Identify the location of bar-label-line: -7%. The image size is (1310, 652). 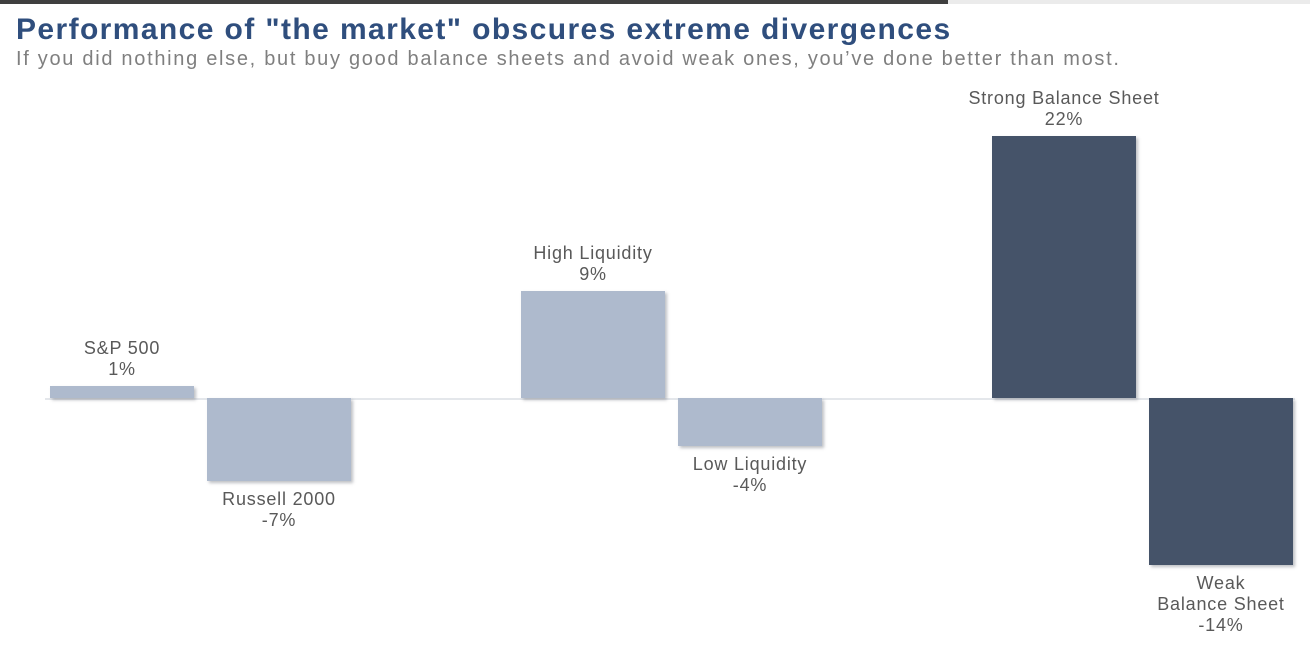
(279, 520).